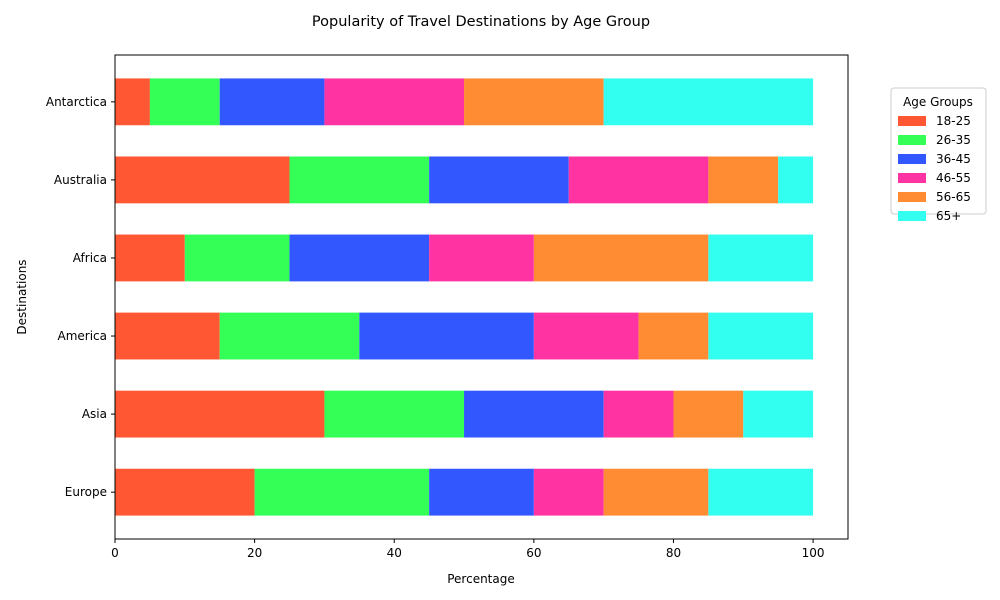 The height and width of the screenshot is (600, 1000). Describe the element at coordinates (76, 102) in the screenshot. I see `y-tick-label: Antarctica` at that location.